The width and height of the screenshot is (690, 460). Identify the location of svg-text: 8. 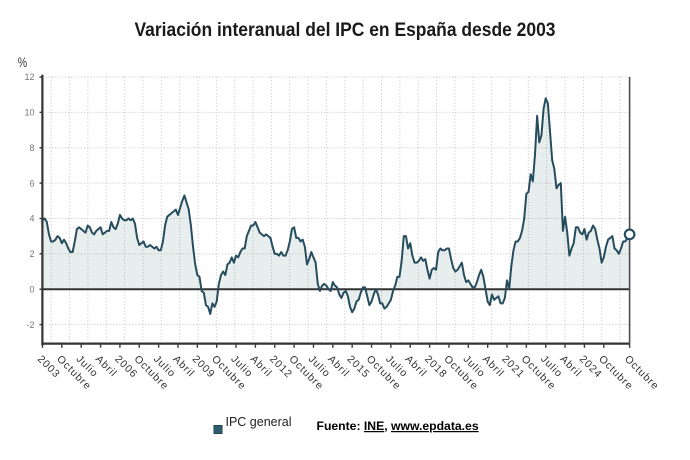
(31, 148).